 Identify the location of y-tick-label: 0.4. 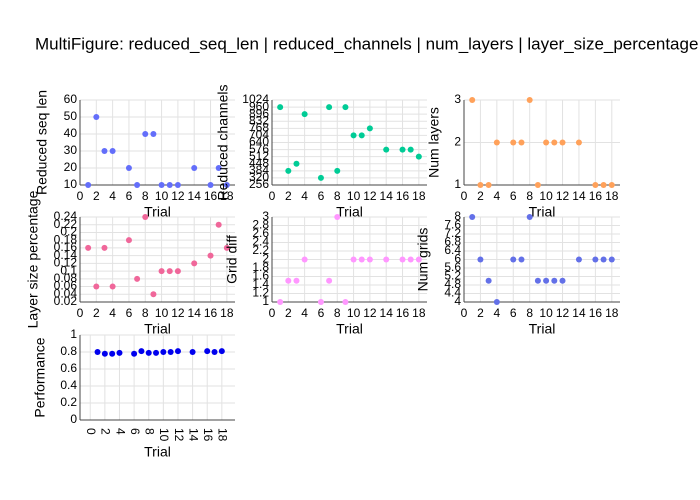
(68, 385).